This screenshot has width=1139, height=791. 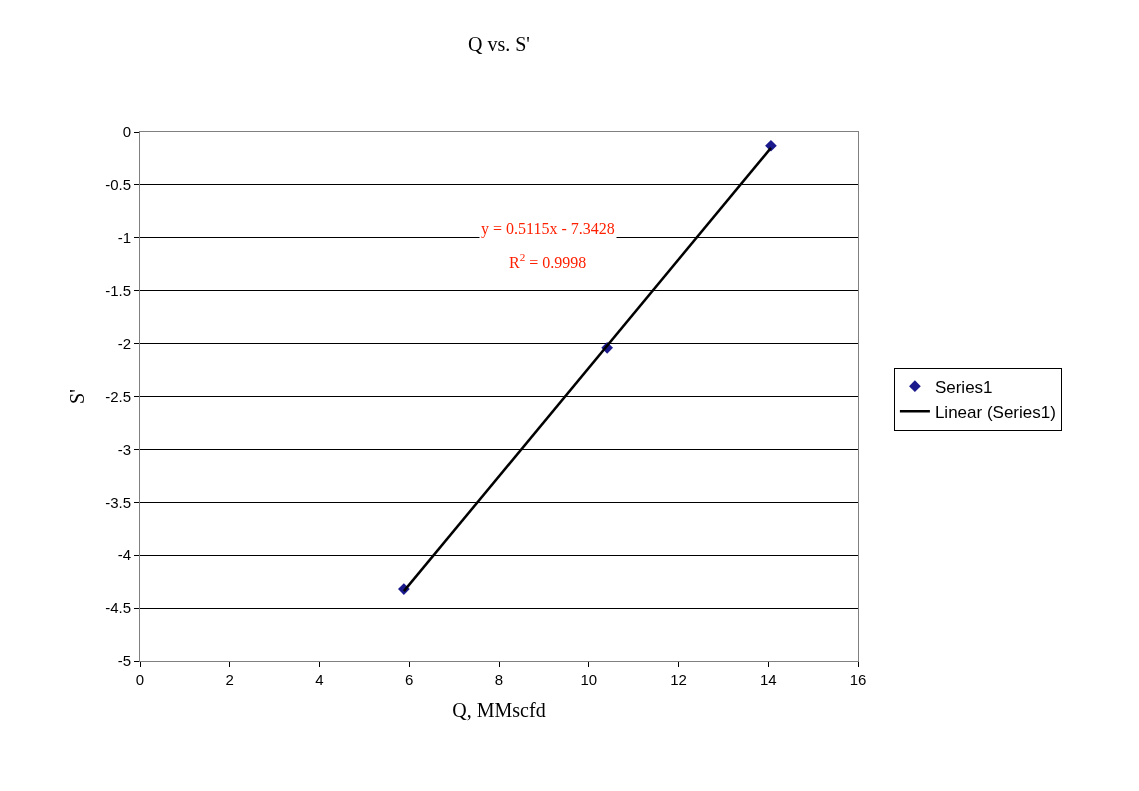 I want to click on x-tick-label: 14, so click(x=768, y=679).